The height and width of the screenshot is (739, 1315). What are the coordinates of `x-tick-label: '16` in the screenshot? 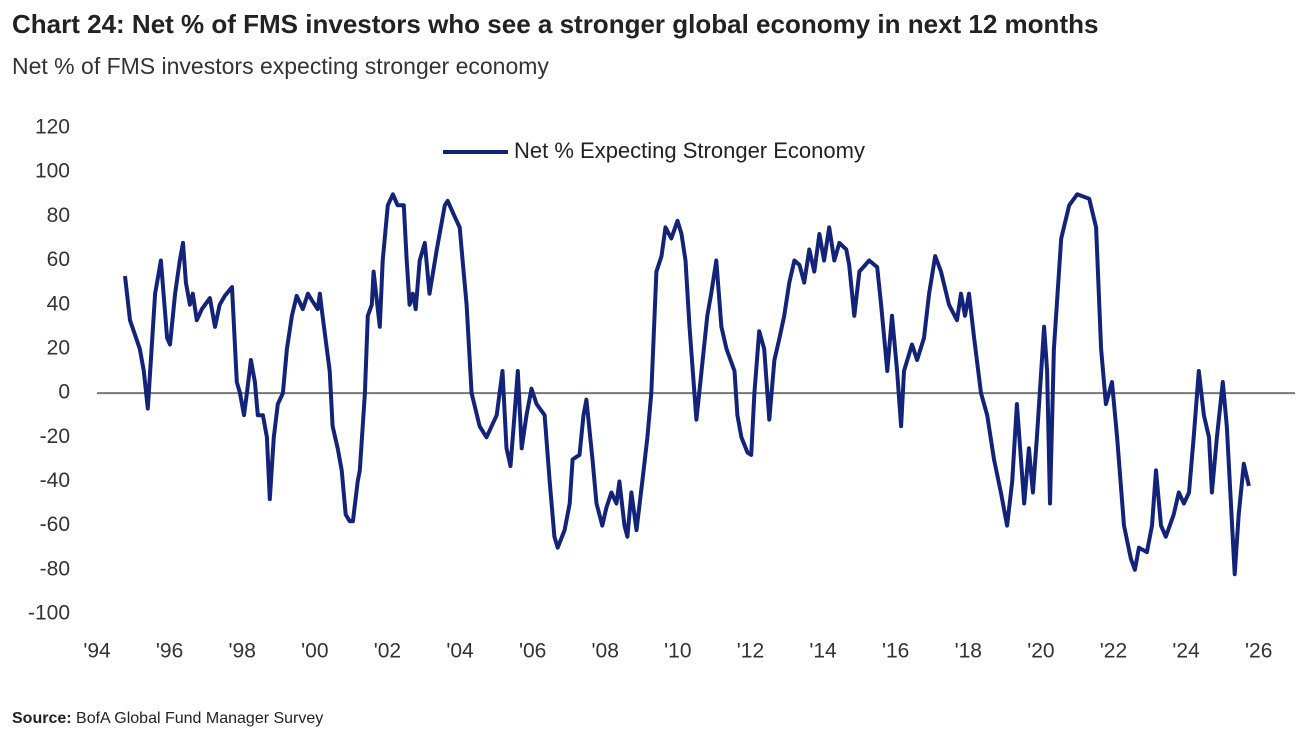 It's located at (895, 651).